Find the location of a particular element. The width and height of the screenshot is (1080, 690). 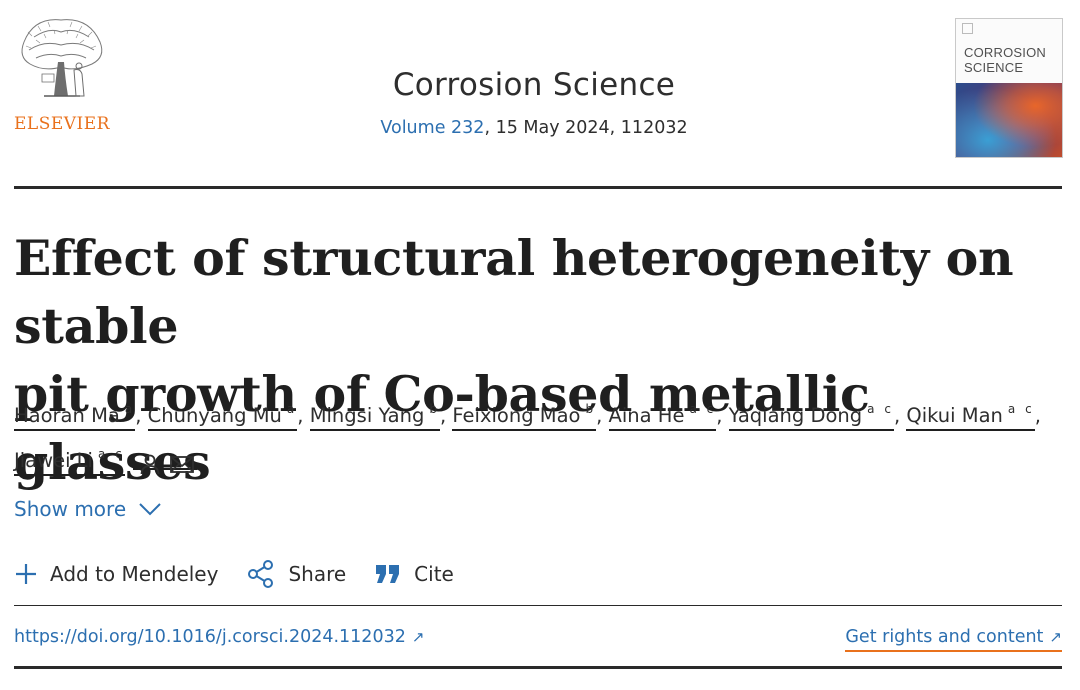

elsevier-wordmark: ELSEVIER is located at coordinates (62, 124).